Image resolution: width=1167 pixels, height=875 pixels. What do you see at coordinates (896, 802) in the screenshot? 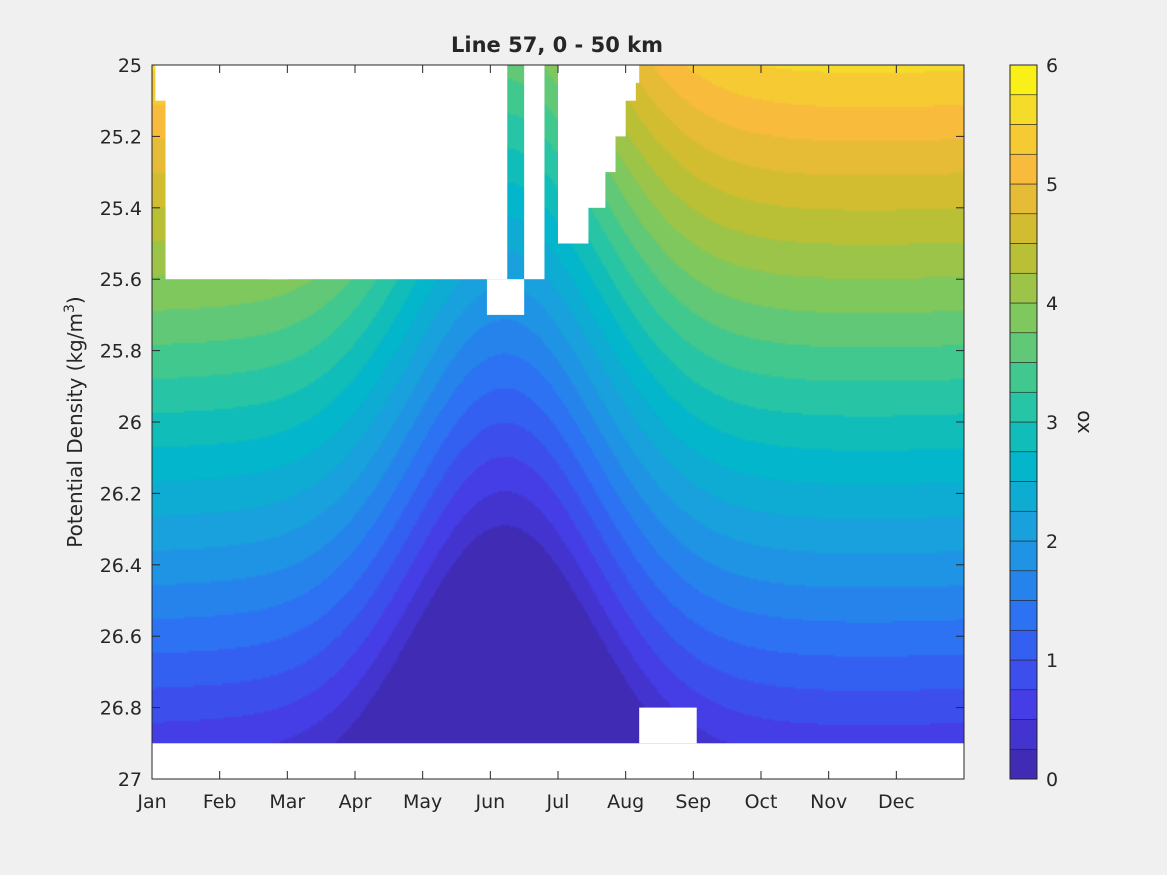
I see `x-tick-label: Dec` at bounding box center [896, 802].